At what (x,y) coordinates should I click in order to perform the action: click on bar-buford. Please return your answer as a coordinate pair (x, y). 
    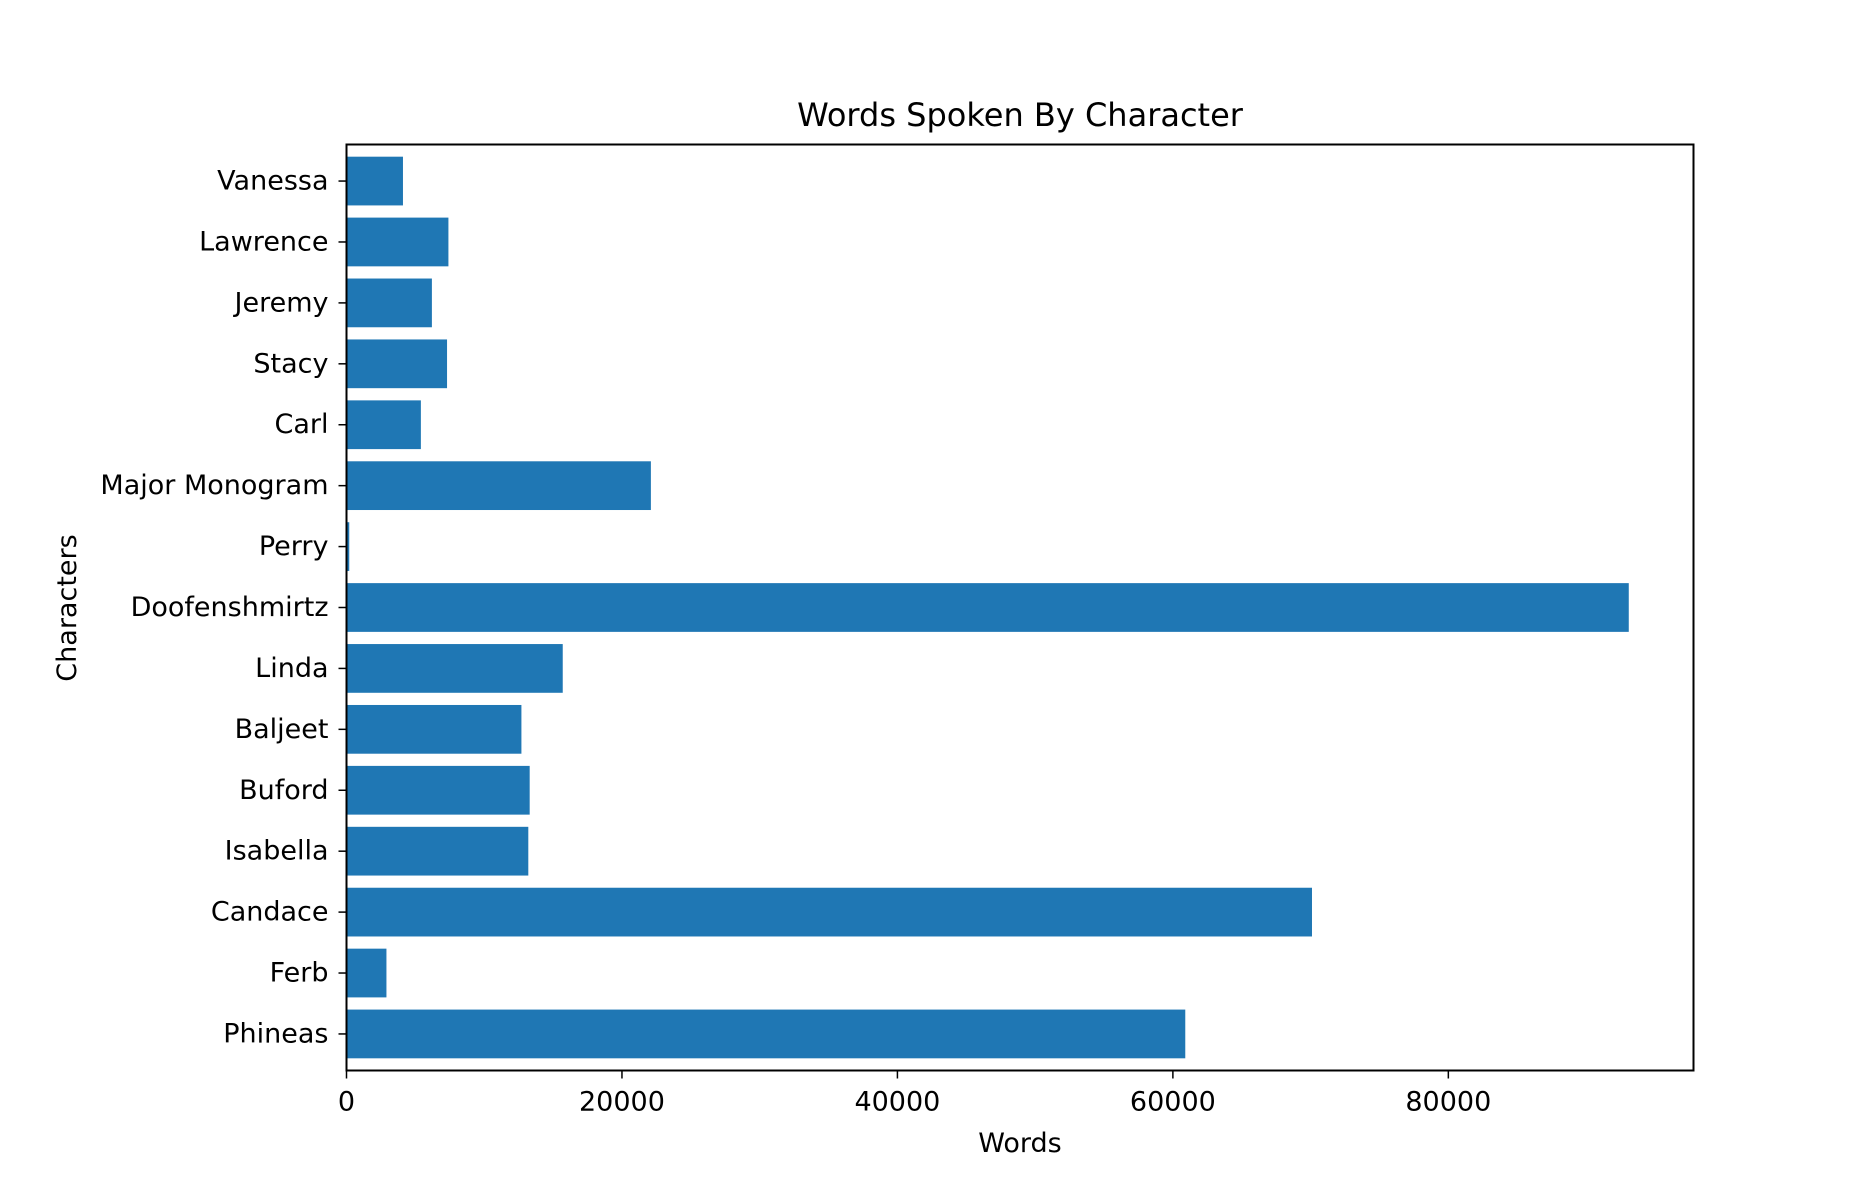
    Looking at the image, I should click on (438, 790).